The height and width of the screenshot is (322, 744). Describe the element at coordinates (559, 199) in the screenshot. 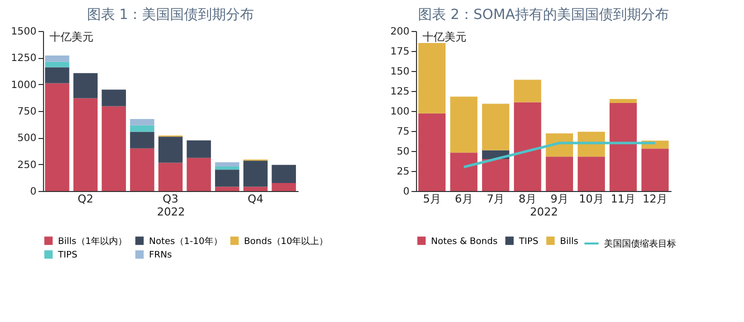

I see `x-tick-label: 9月` at that location.